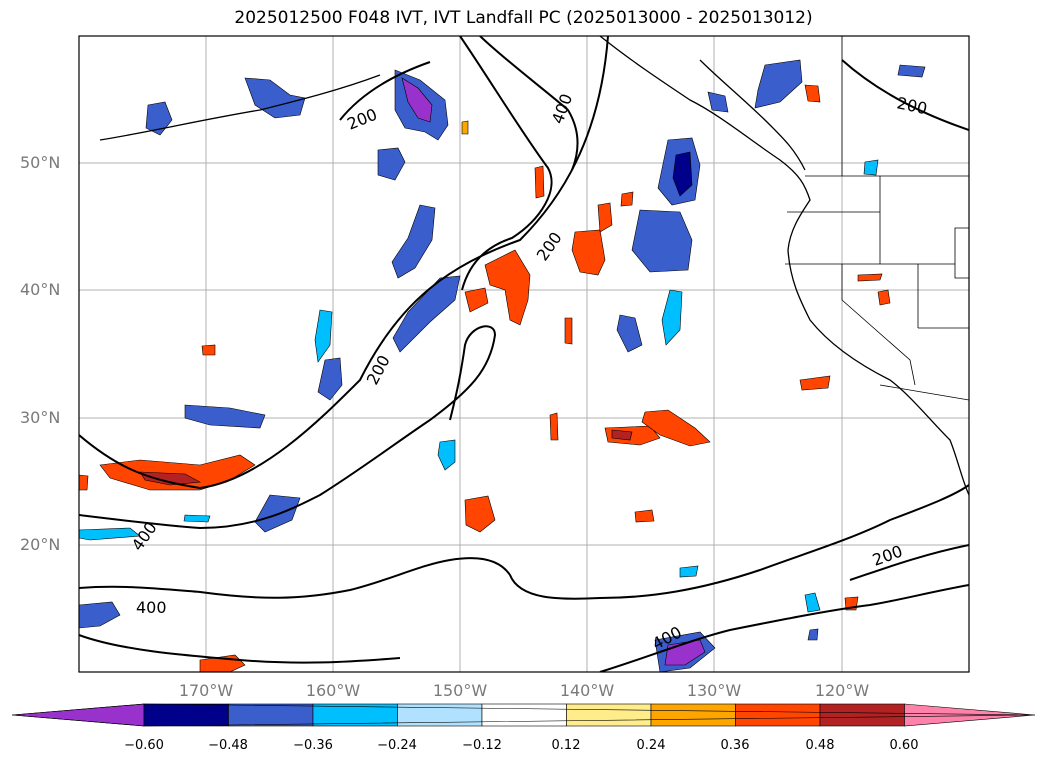  What do you see at coordinates (397, 745) in the screenshot?
I see `colorbar-tick: −0.24` at bounding box center [397, 745].